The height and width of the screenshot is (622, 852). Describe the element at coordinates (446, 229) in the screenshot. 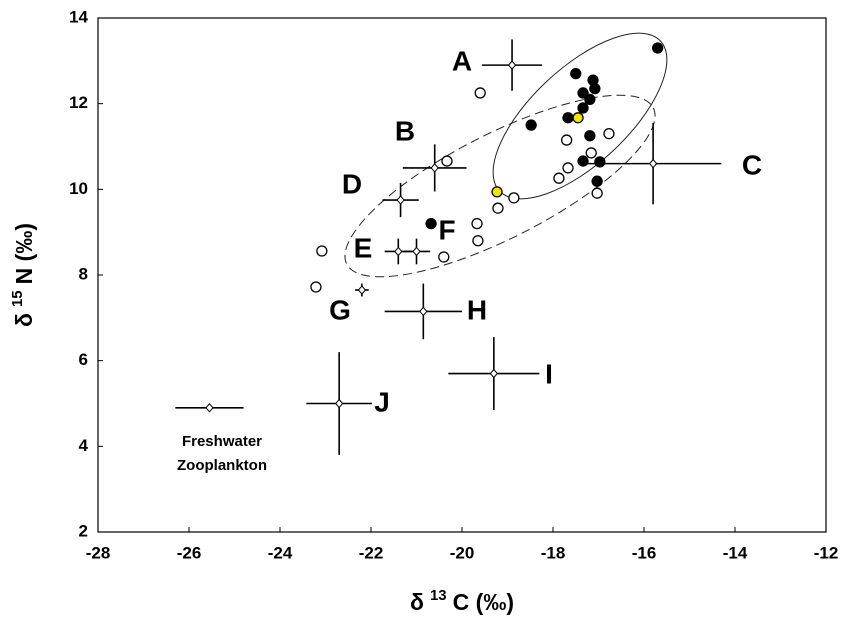

I see `annotation: F` at that location.